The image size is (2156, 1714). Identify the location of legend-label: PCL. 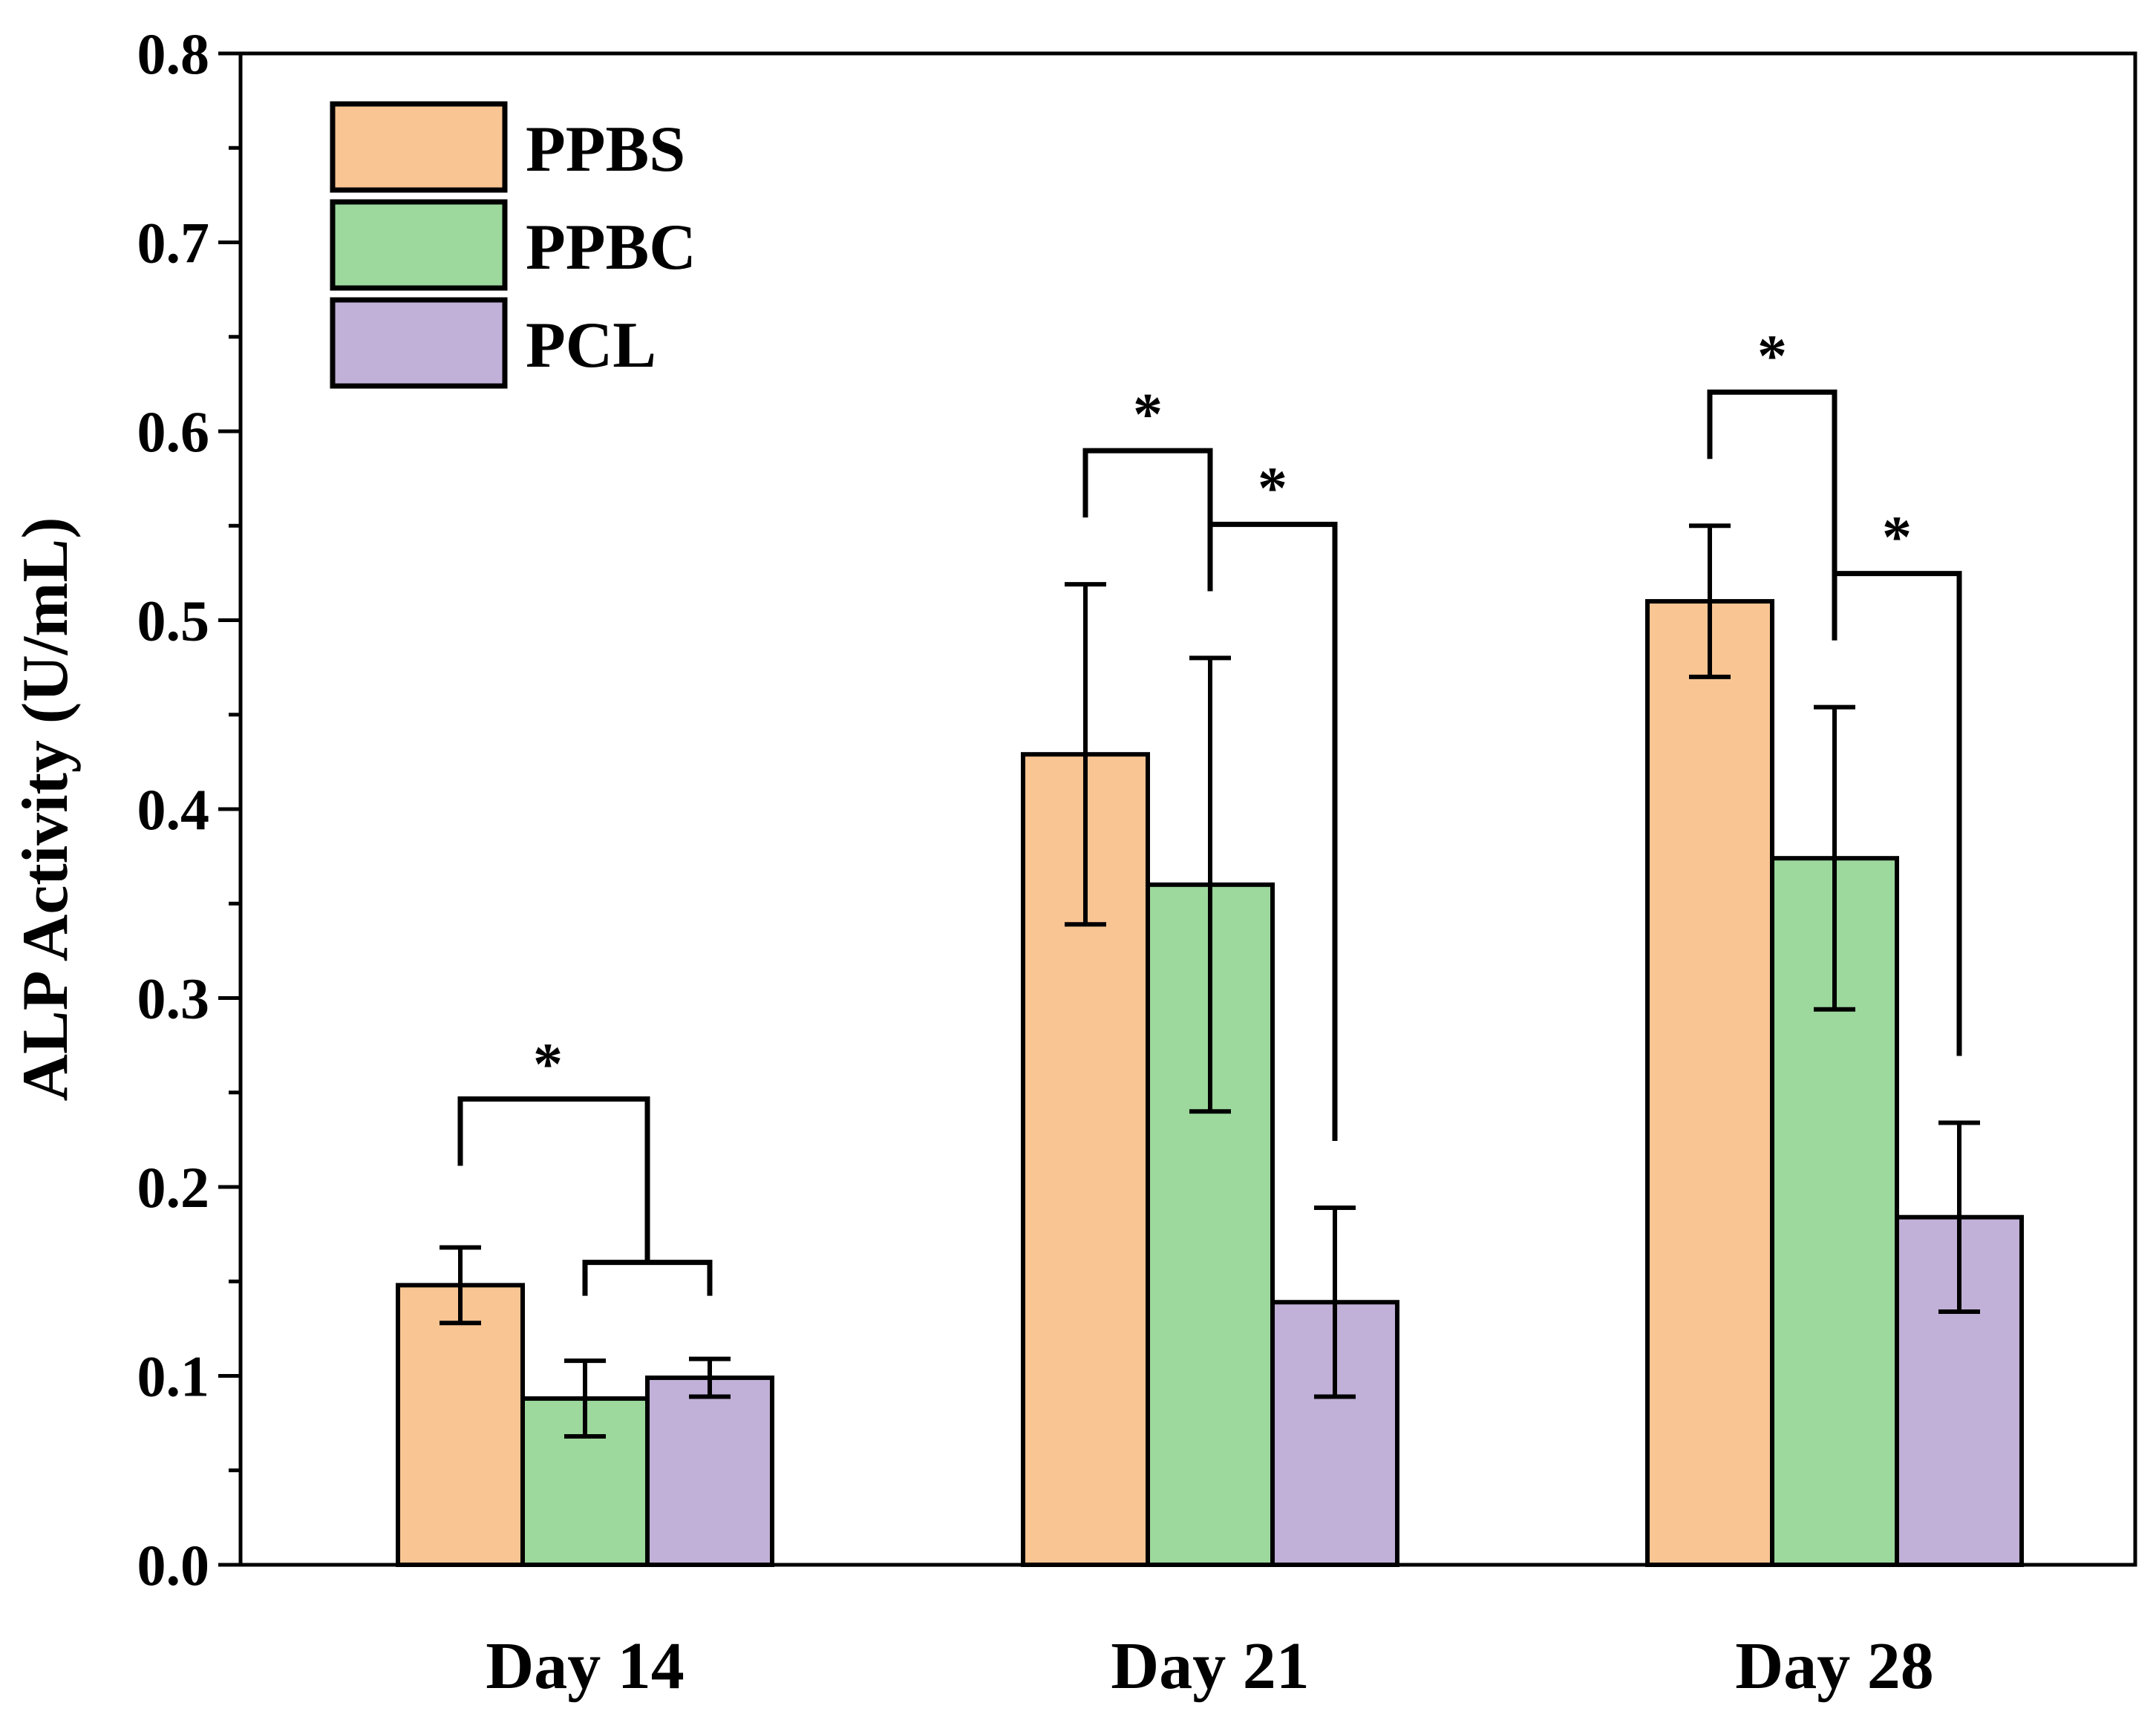
(591, 346).